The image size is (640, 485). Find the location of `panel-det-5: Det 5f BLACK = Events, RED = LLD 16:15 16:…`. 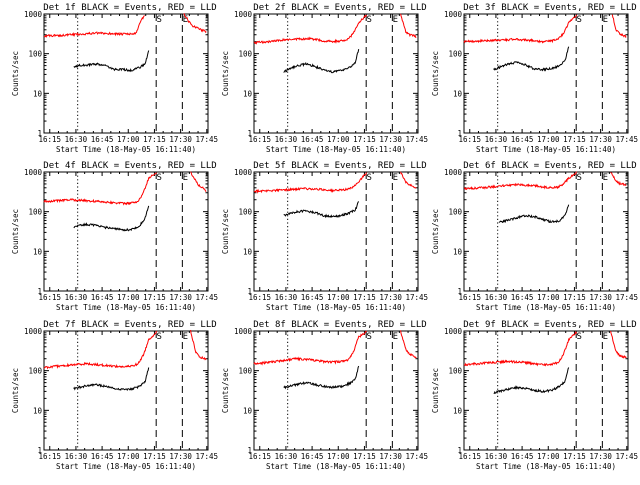

panel-det-5: Det 5f BLACK = Events, RED = LLD 16:15 16:… is located at coordinates (324, 236).